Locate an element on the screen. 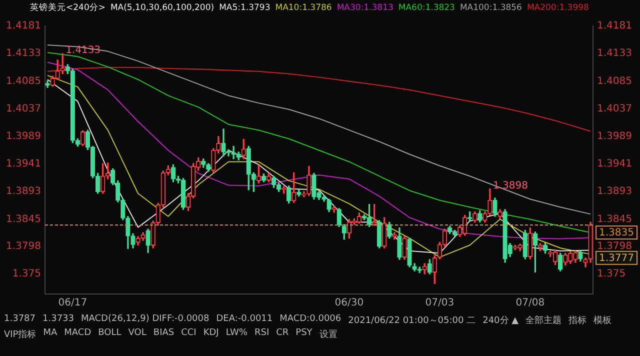 This screenshot has width=640, height=356. y2-tick-label: 1.4133 is located at coordinates (614, 54).